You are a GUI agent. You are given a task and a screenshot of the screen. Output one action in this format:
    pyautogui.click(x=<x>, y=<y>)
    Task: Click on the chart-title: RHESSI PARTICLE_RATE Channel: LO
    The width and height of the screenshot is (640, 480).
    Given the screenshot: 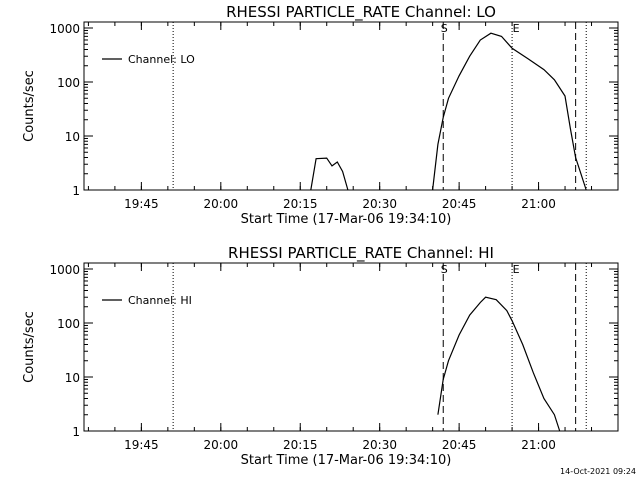 What is the action you would take?
    pyautogui.click(x=361, y=12)
    